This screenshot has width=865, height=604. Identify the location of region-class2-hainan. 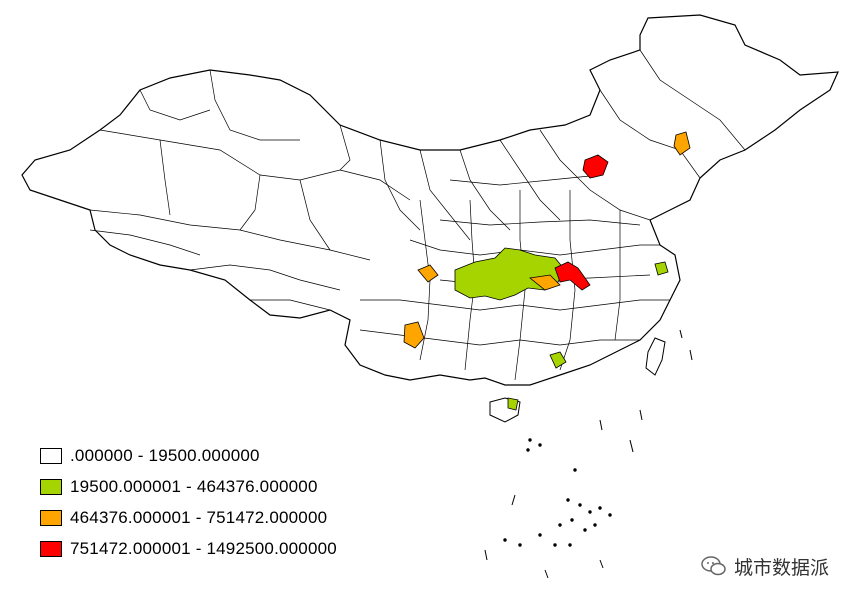
(513, 404).